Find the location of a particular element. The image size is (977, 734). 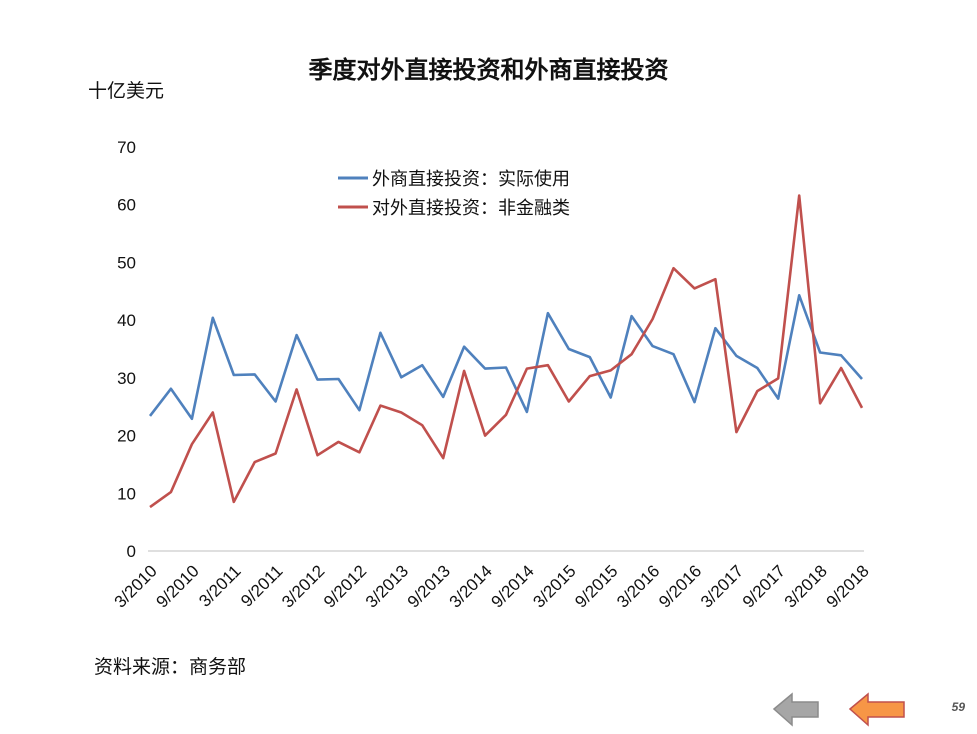

x-tick-label: 3/2011 is located at coordinates (219, 585).